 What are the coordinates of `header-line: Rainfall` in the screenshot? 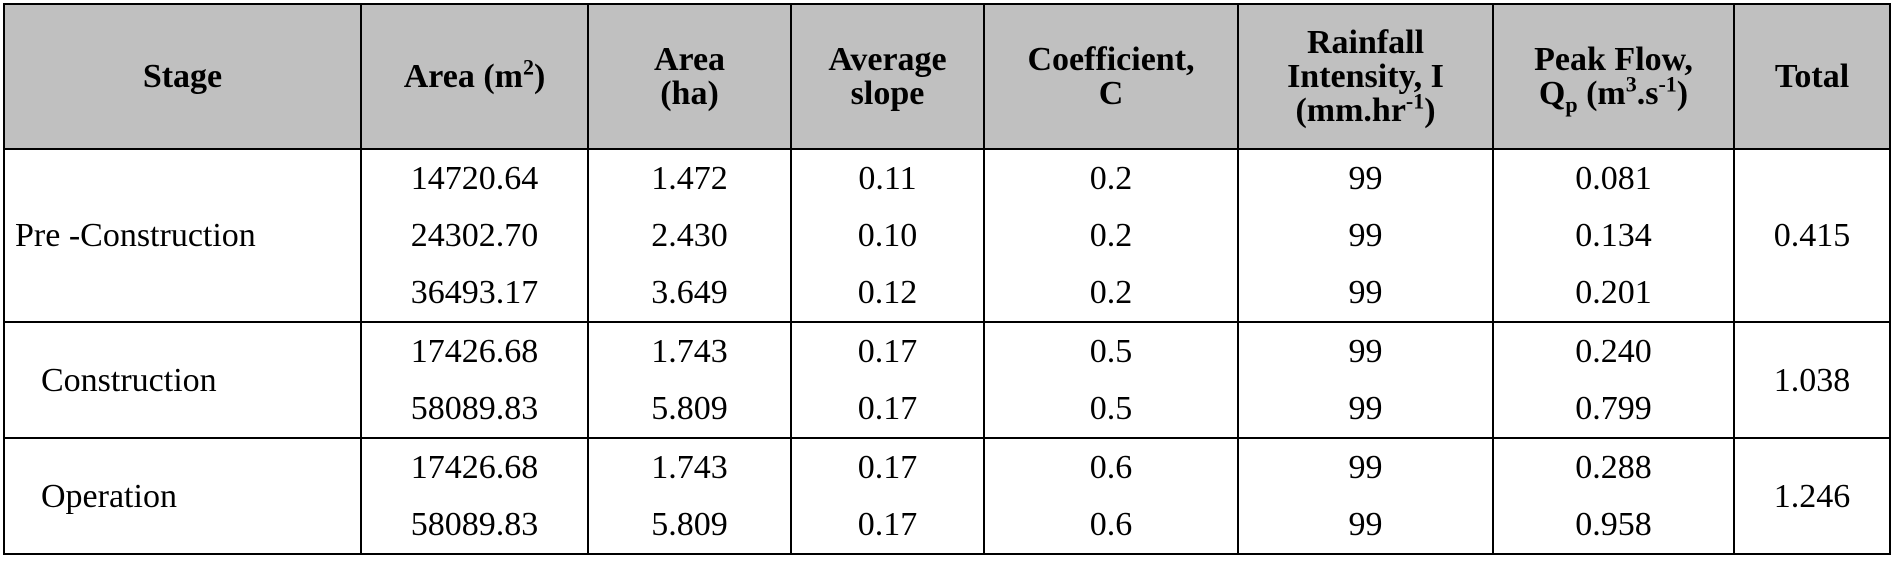 It's located at (1365, 42).